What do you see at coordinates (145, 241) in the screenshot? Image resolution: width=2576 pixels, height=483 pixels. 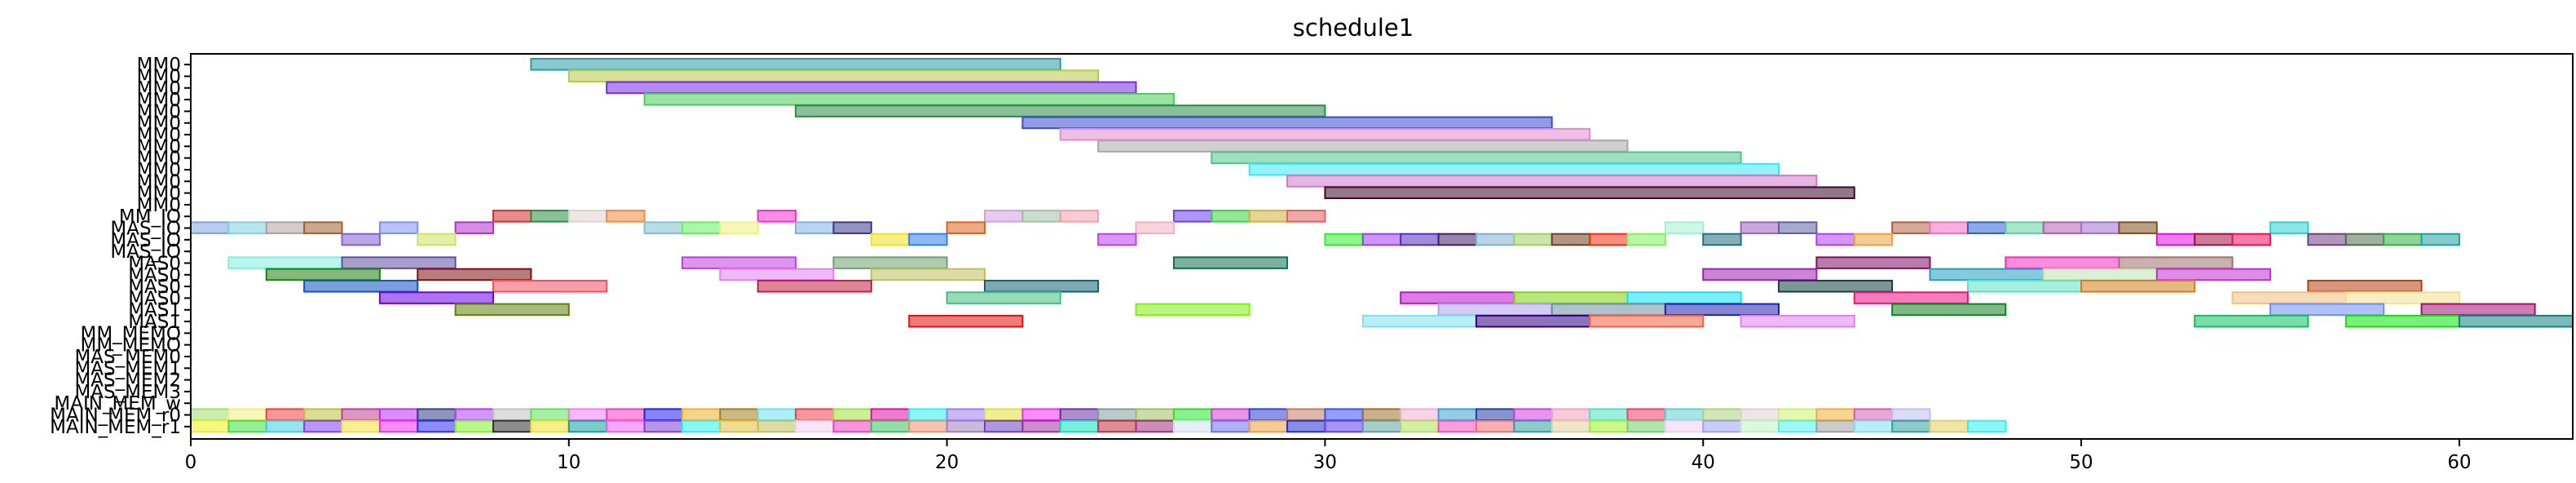 I see `y-tick-label-15: MAS_IO` at bounding box center [145, 241].